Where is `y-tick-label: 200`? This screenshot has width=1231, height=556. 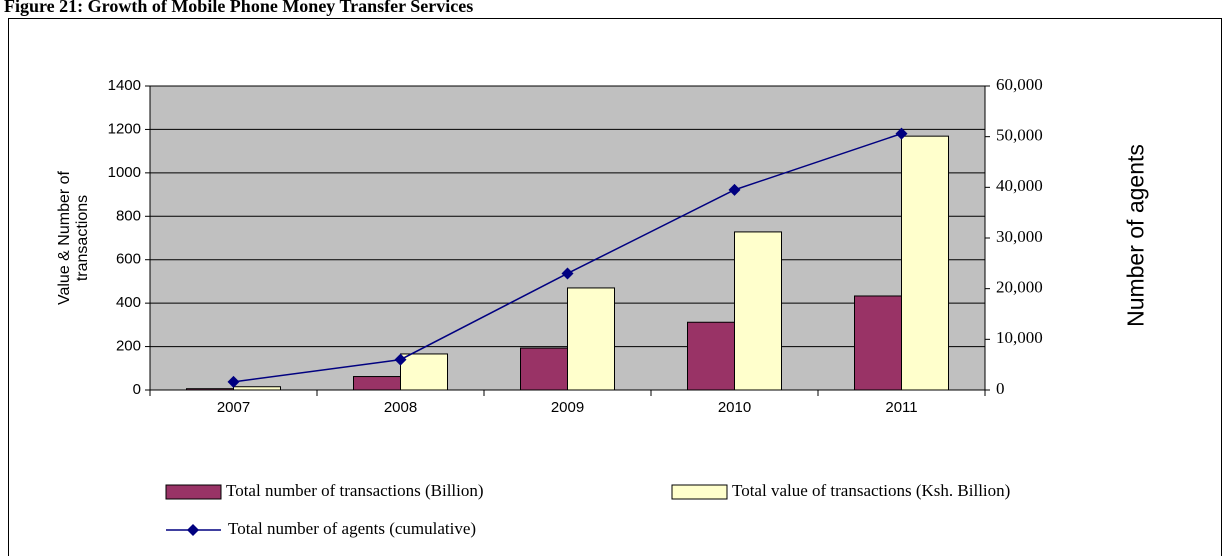 y-tick-label: 200 is located at coordinates (128, 346).